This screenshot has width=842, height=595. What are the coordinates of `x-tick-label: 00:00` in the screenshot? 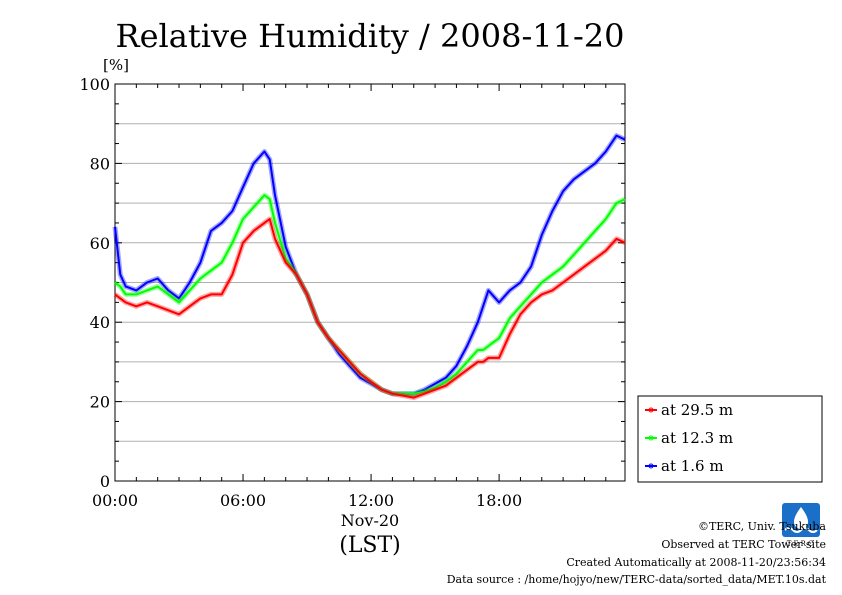 It's located at (115, 500).